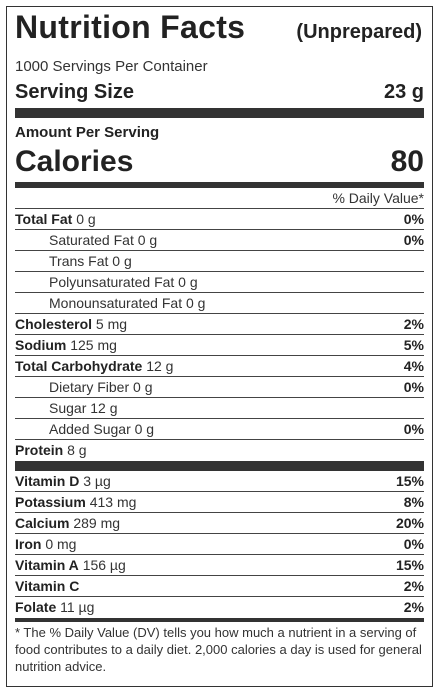  I want to click on nutrient-amount: 0 mg, so click(61, 544).